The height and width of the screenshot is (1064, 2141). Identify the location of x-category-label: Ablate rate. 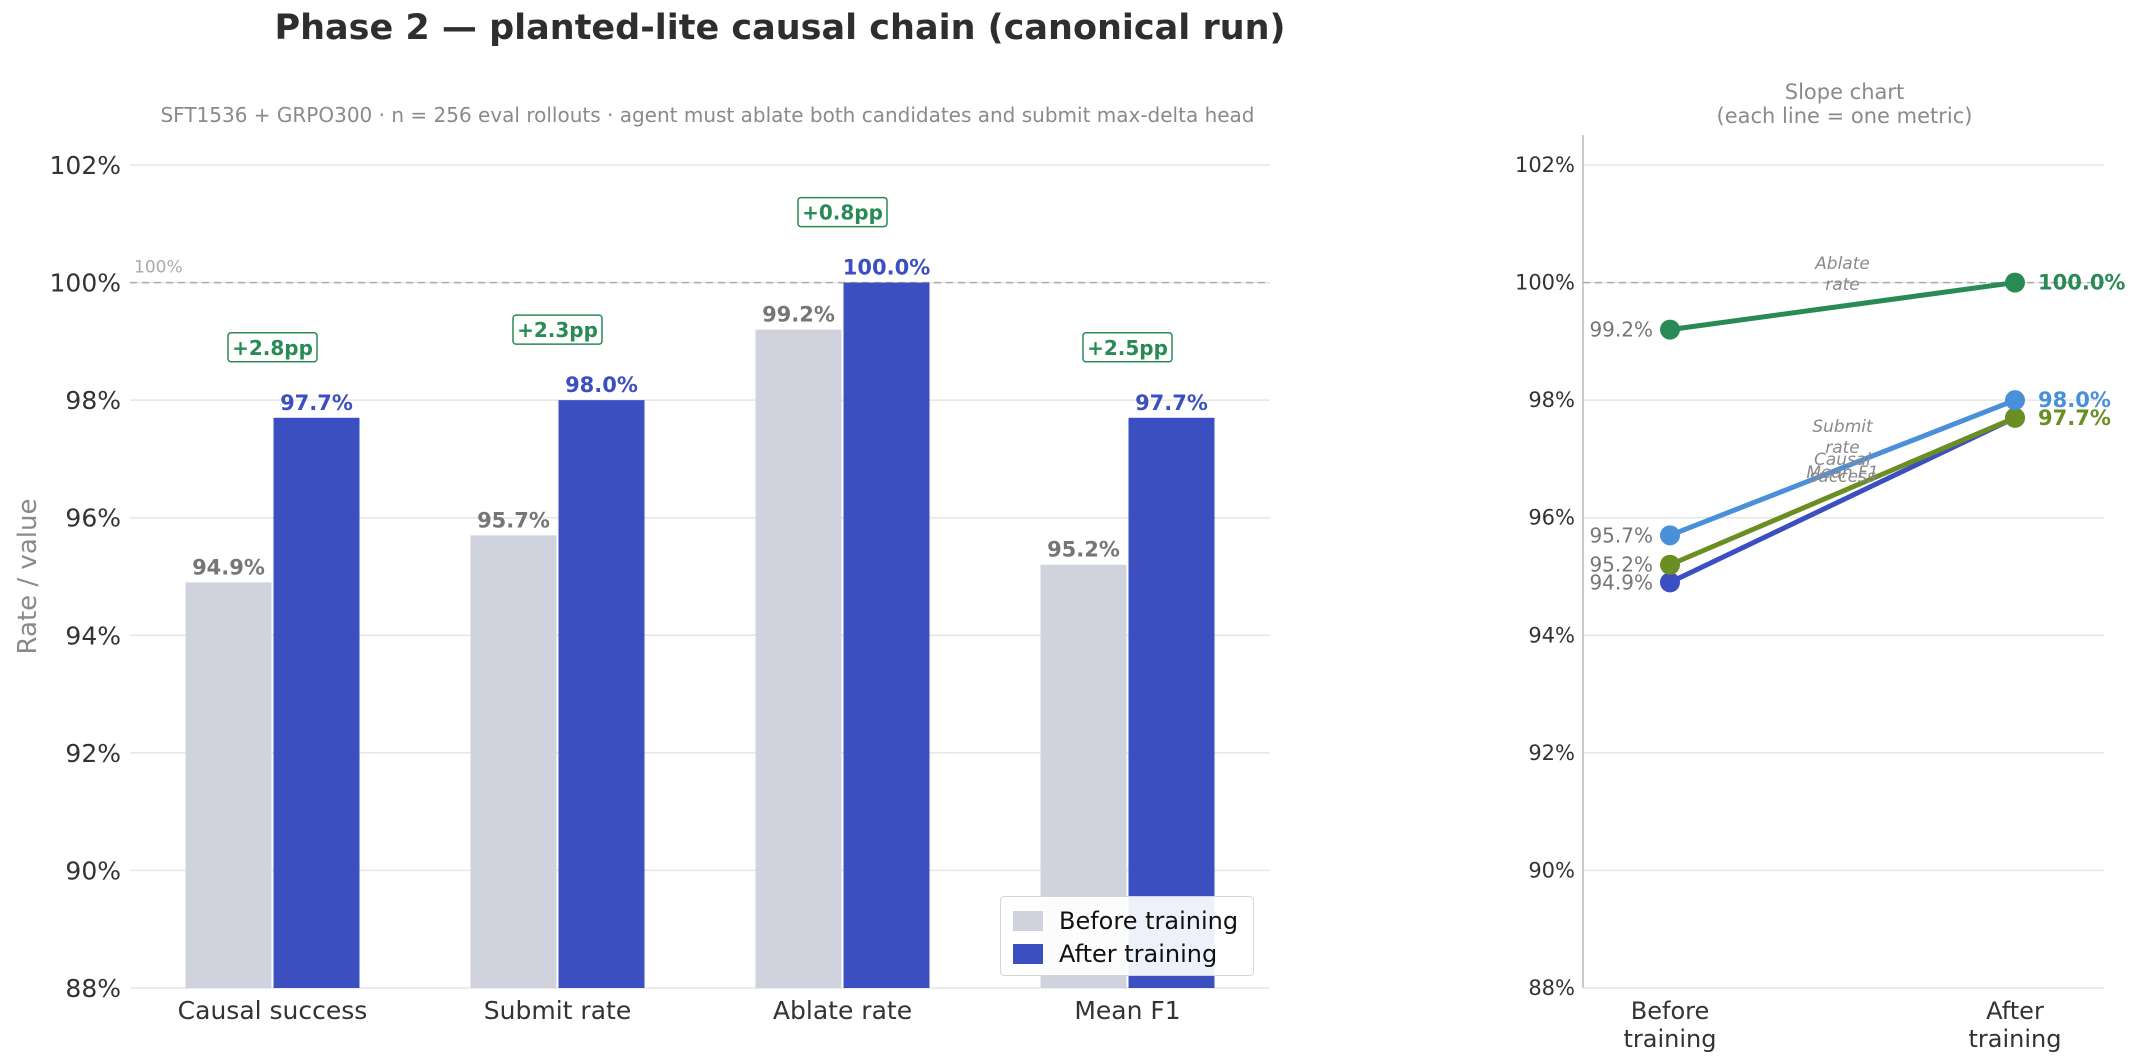
(842, 1010).